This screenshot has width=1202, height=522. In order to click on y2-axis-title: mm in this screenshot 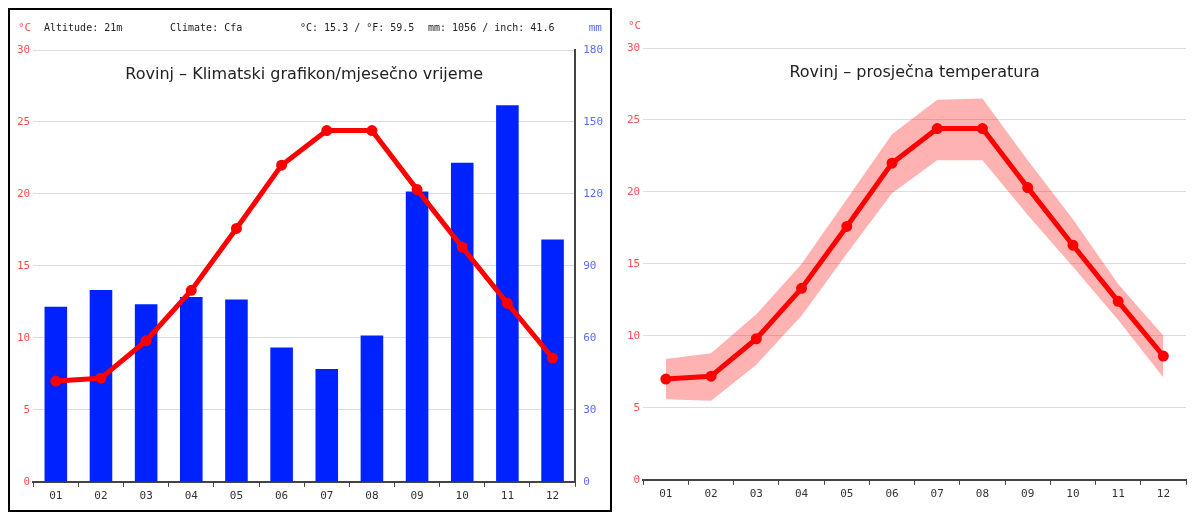, I will do `click(595, 27)`.